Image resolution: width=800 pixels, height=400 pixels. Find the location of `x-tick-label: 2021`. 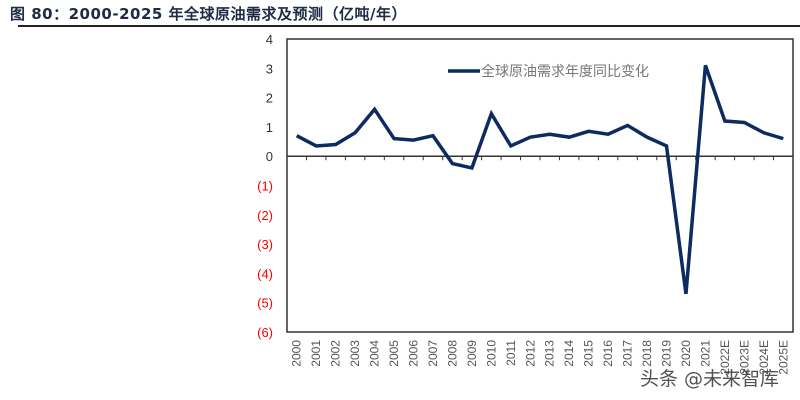

x-tick-label: 2021 is located at coordinates (705, 353).